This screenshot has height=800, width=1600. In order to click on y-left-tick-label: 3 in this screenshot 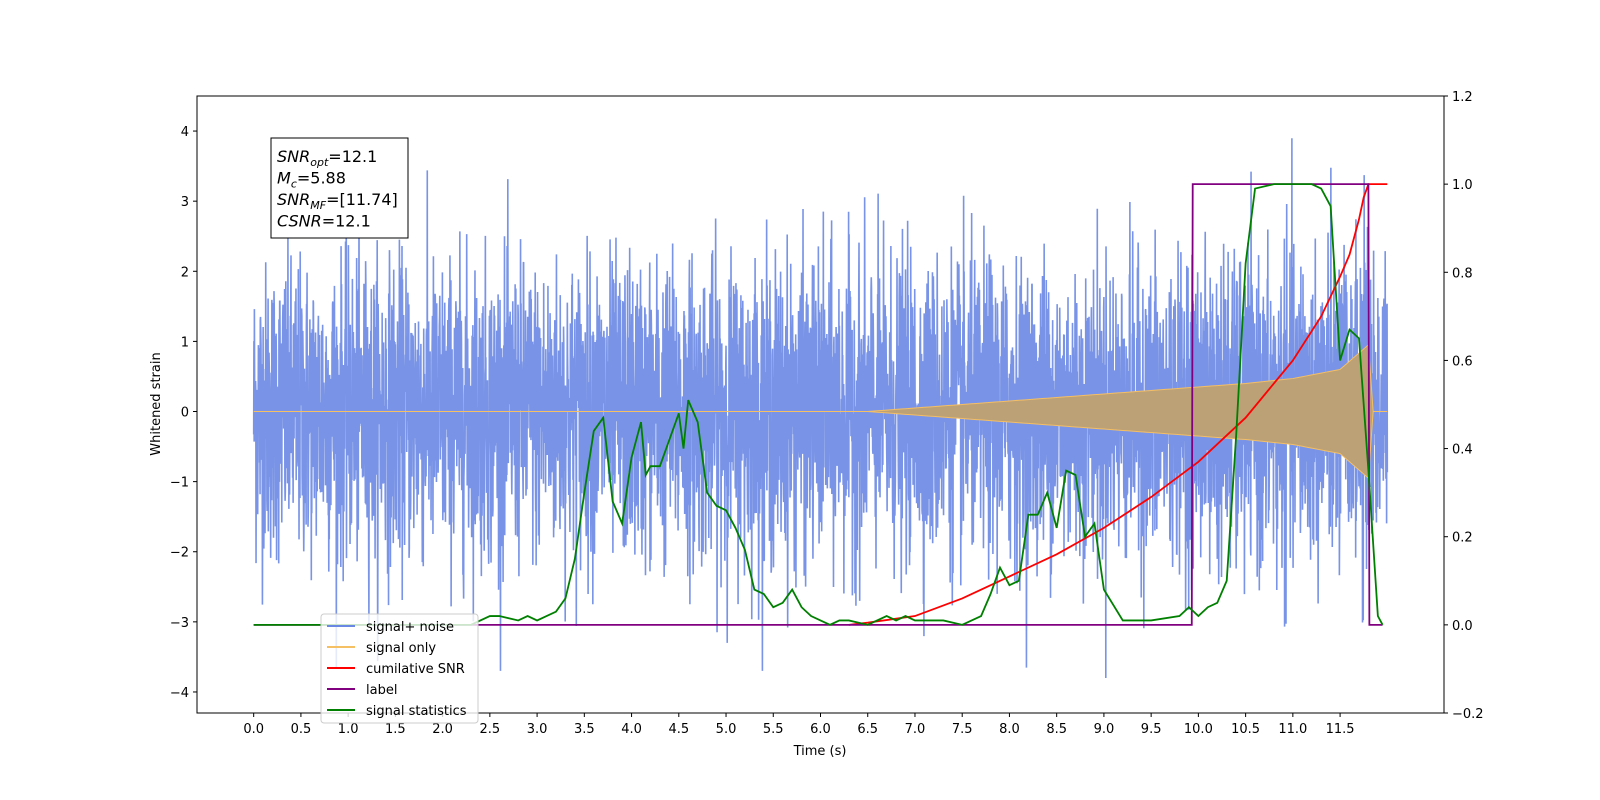, I will do `click(185, 202)`.